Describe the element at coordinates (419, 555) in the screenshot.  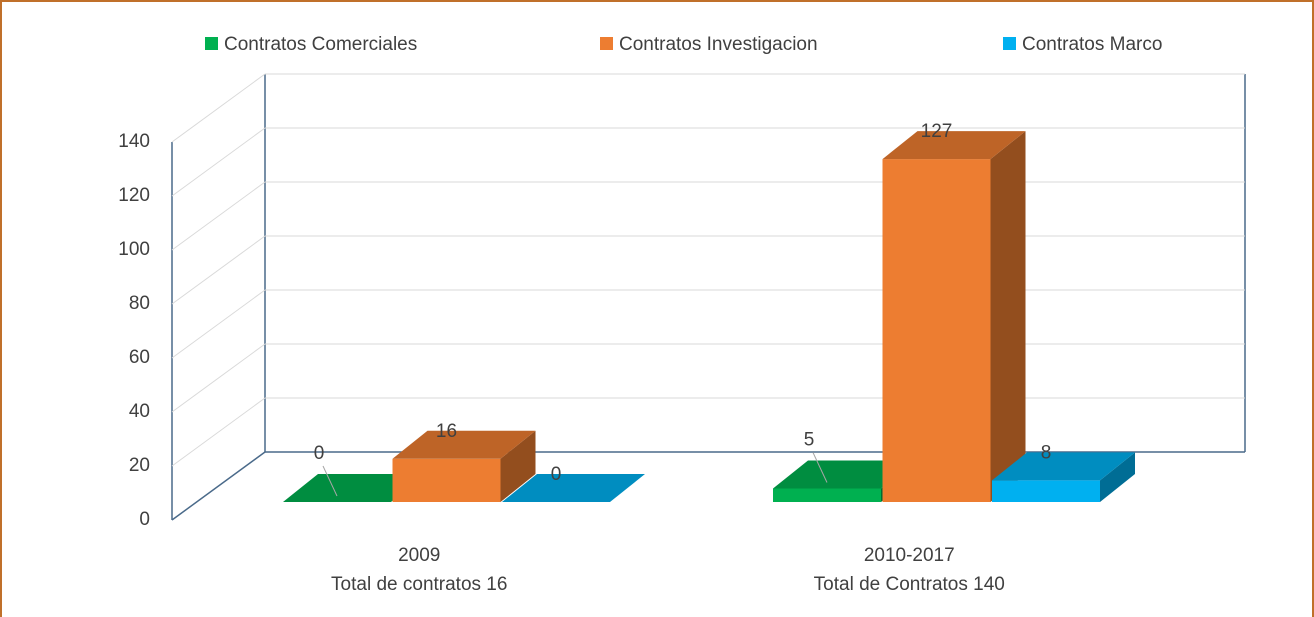
I see `x-tick-label: 2009` at that location.